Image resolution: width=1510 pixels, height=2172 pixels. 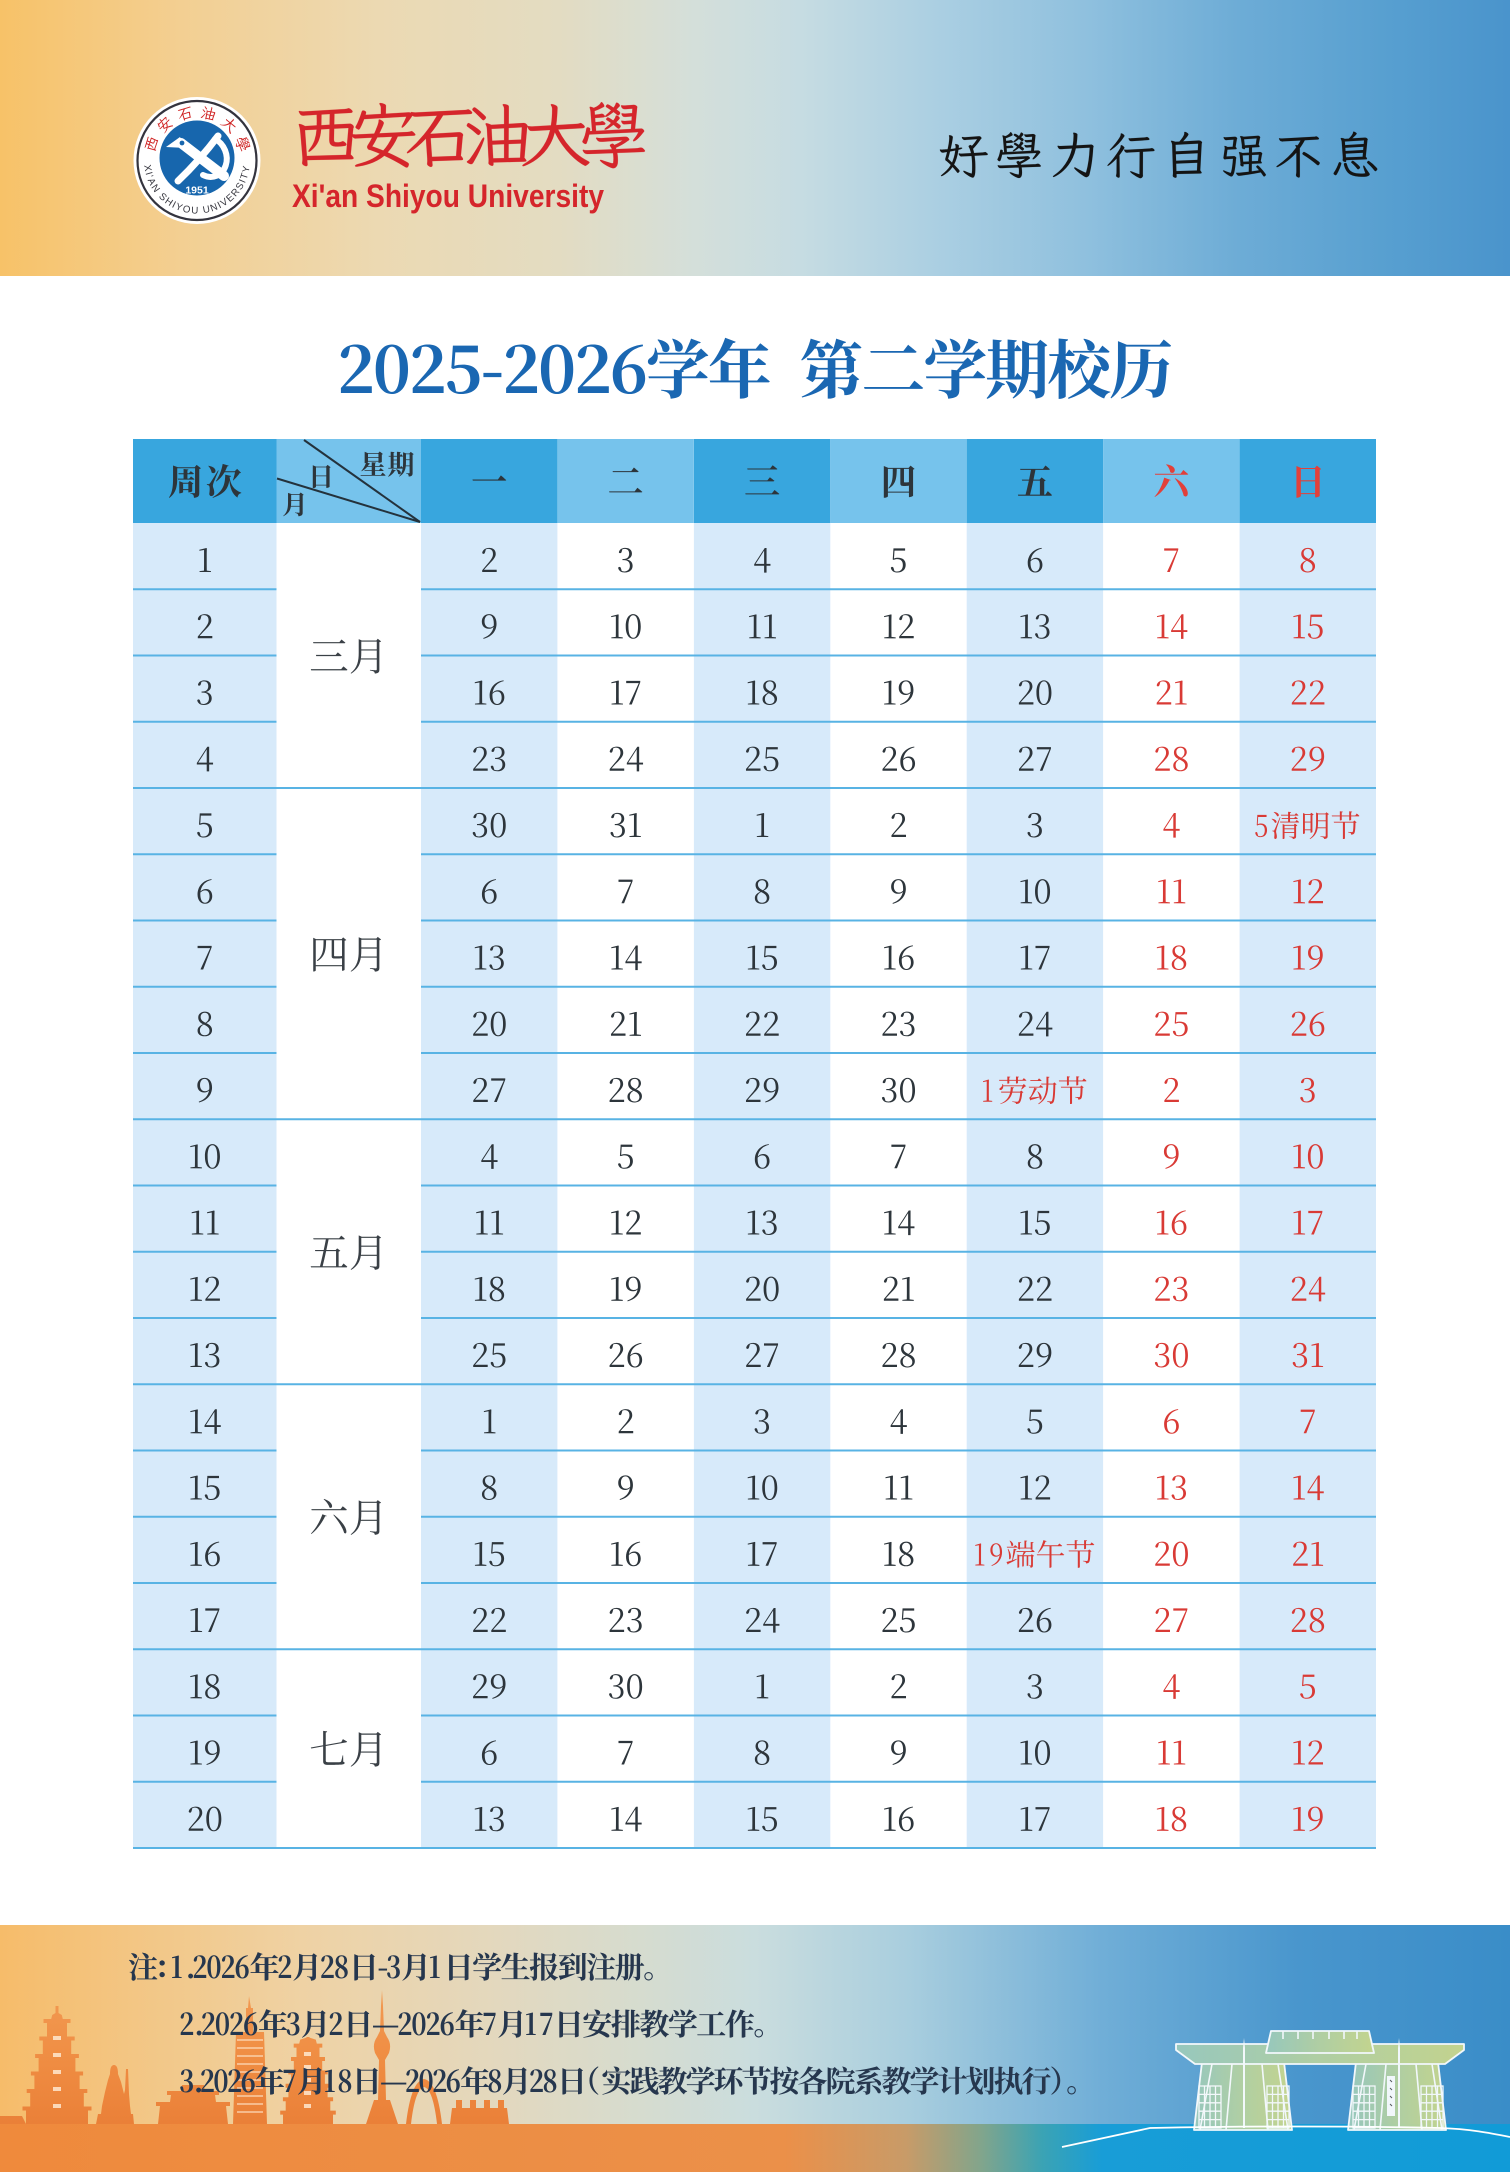 I want to click on svg-text: 1951, so click(x=197, y=191).